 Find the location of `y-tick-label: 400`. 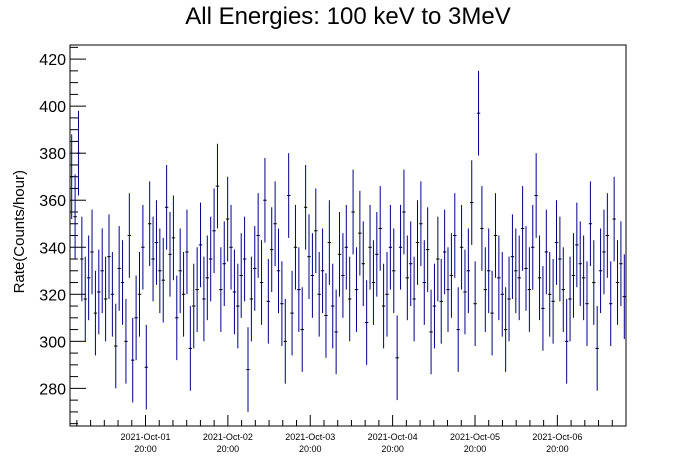

y-tick-label: 400 is located at coordinates (52, 107).